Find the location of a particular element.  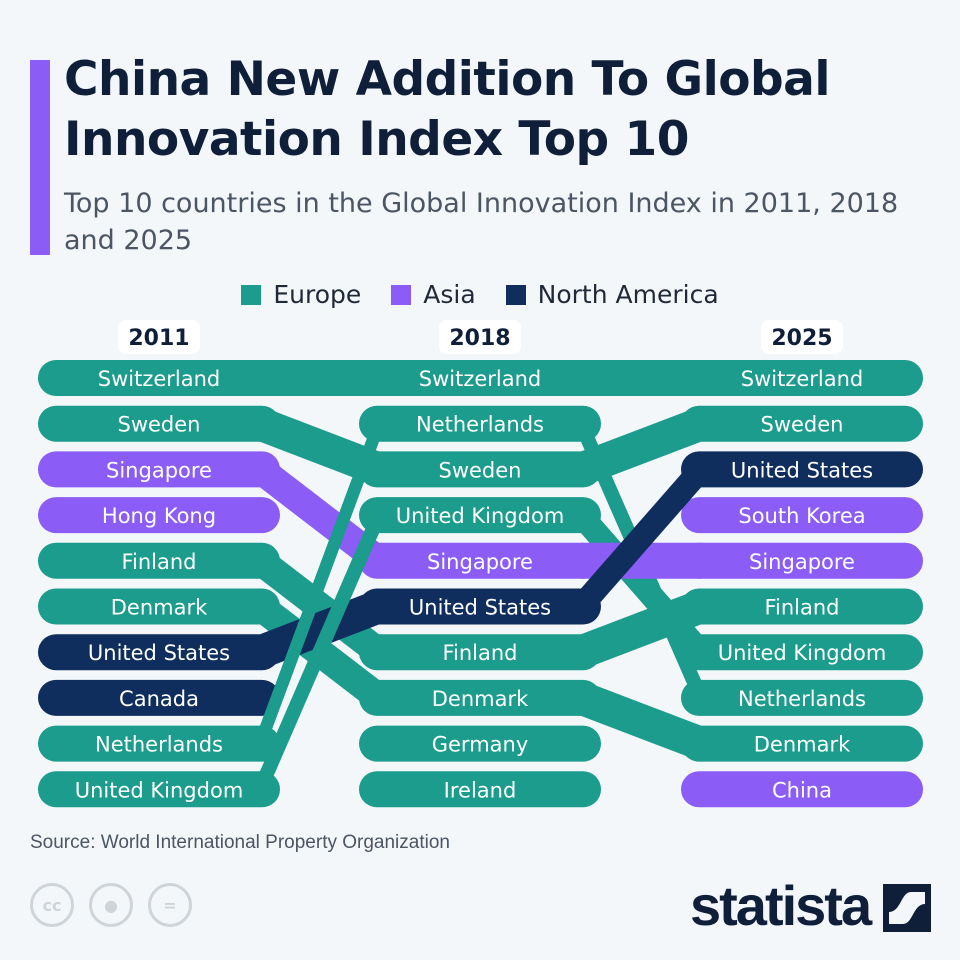

legend-swatch-asia is located at coordinates (401, 294).